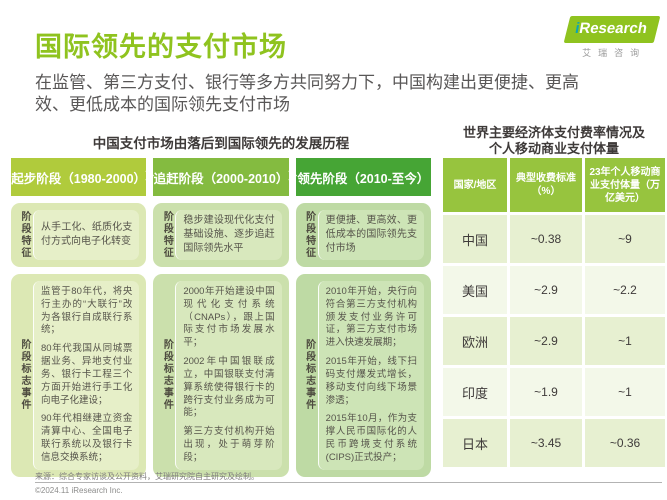 Image resolution: width=667 pixels, height=500 pixels. Describe the element at coordinates (87, 438) in the screenshot. I see `milestone-item: 90年代相继建立资金清算中心、全国电子联行系统以及银行卡信息交换系统；` at that location.